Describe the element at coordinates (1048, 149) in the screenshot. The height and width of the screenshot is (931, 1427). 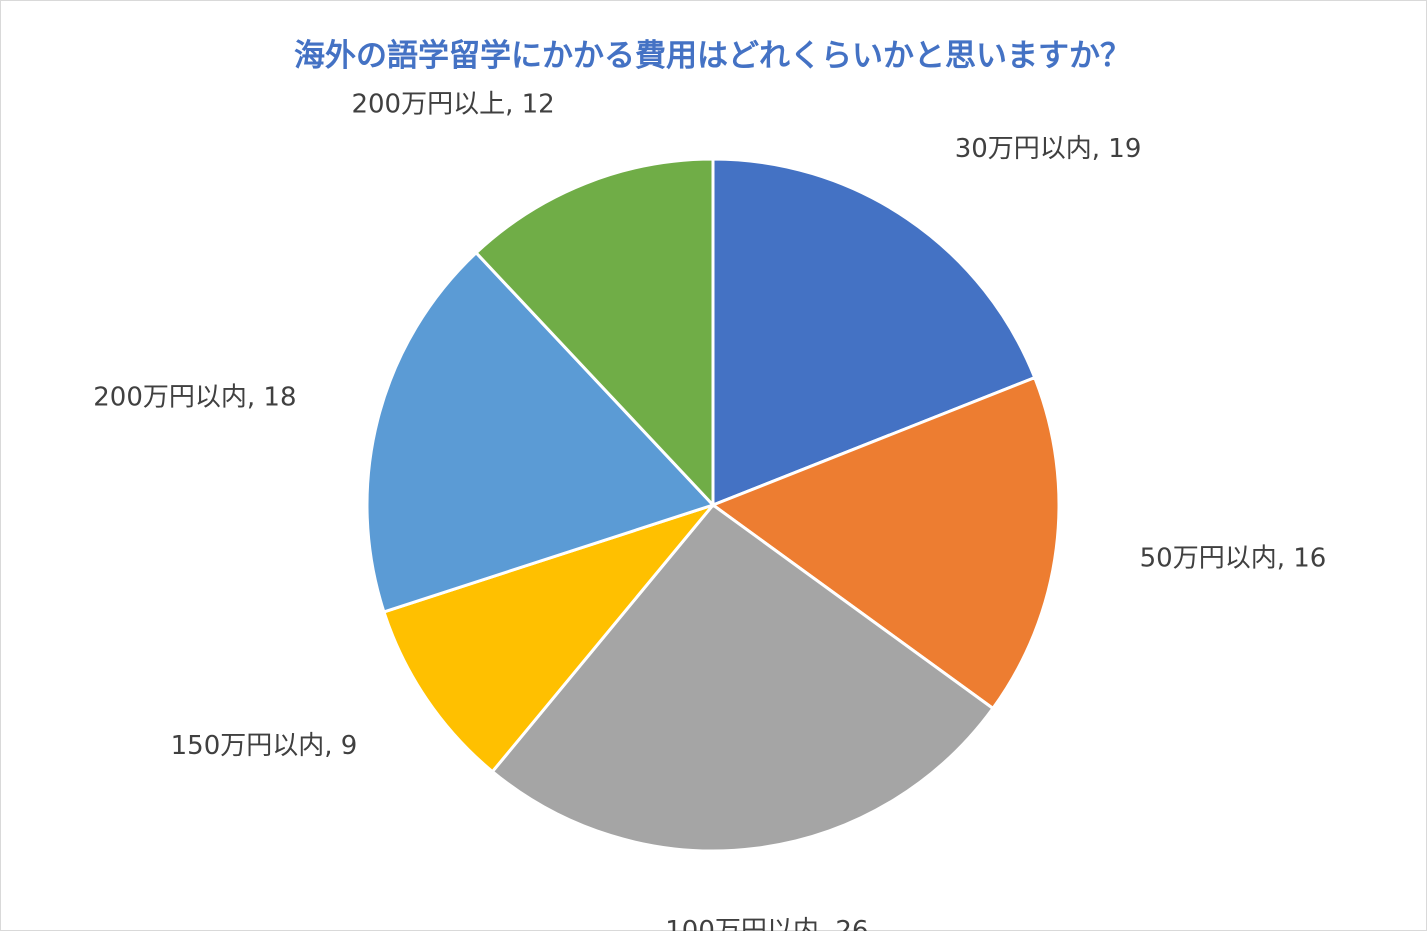
I see `data-label-1: 30万円以内, 19` at that location.